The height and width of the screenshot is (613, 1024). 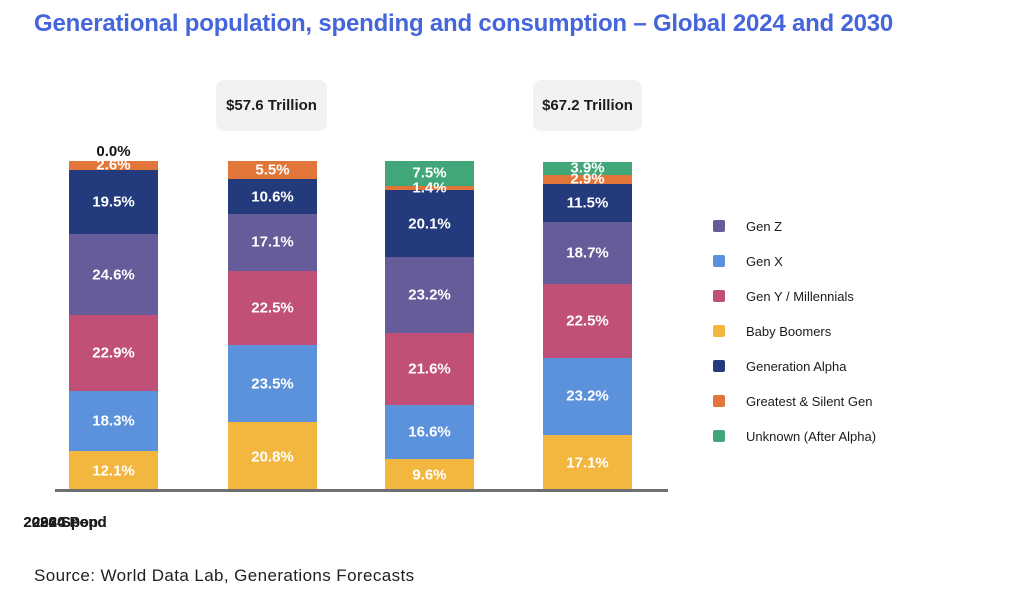 What do you see at coordinates (794, 226) in the screenshot?
I see `legend-item-gen_z: Gen Z` at bounding box center [794, 226].